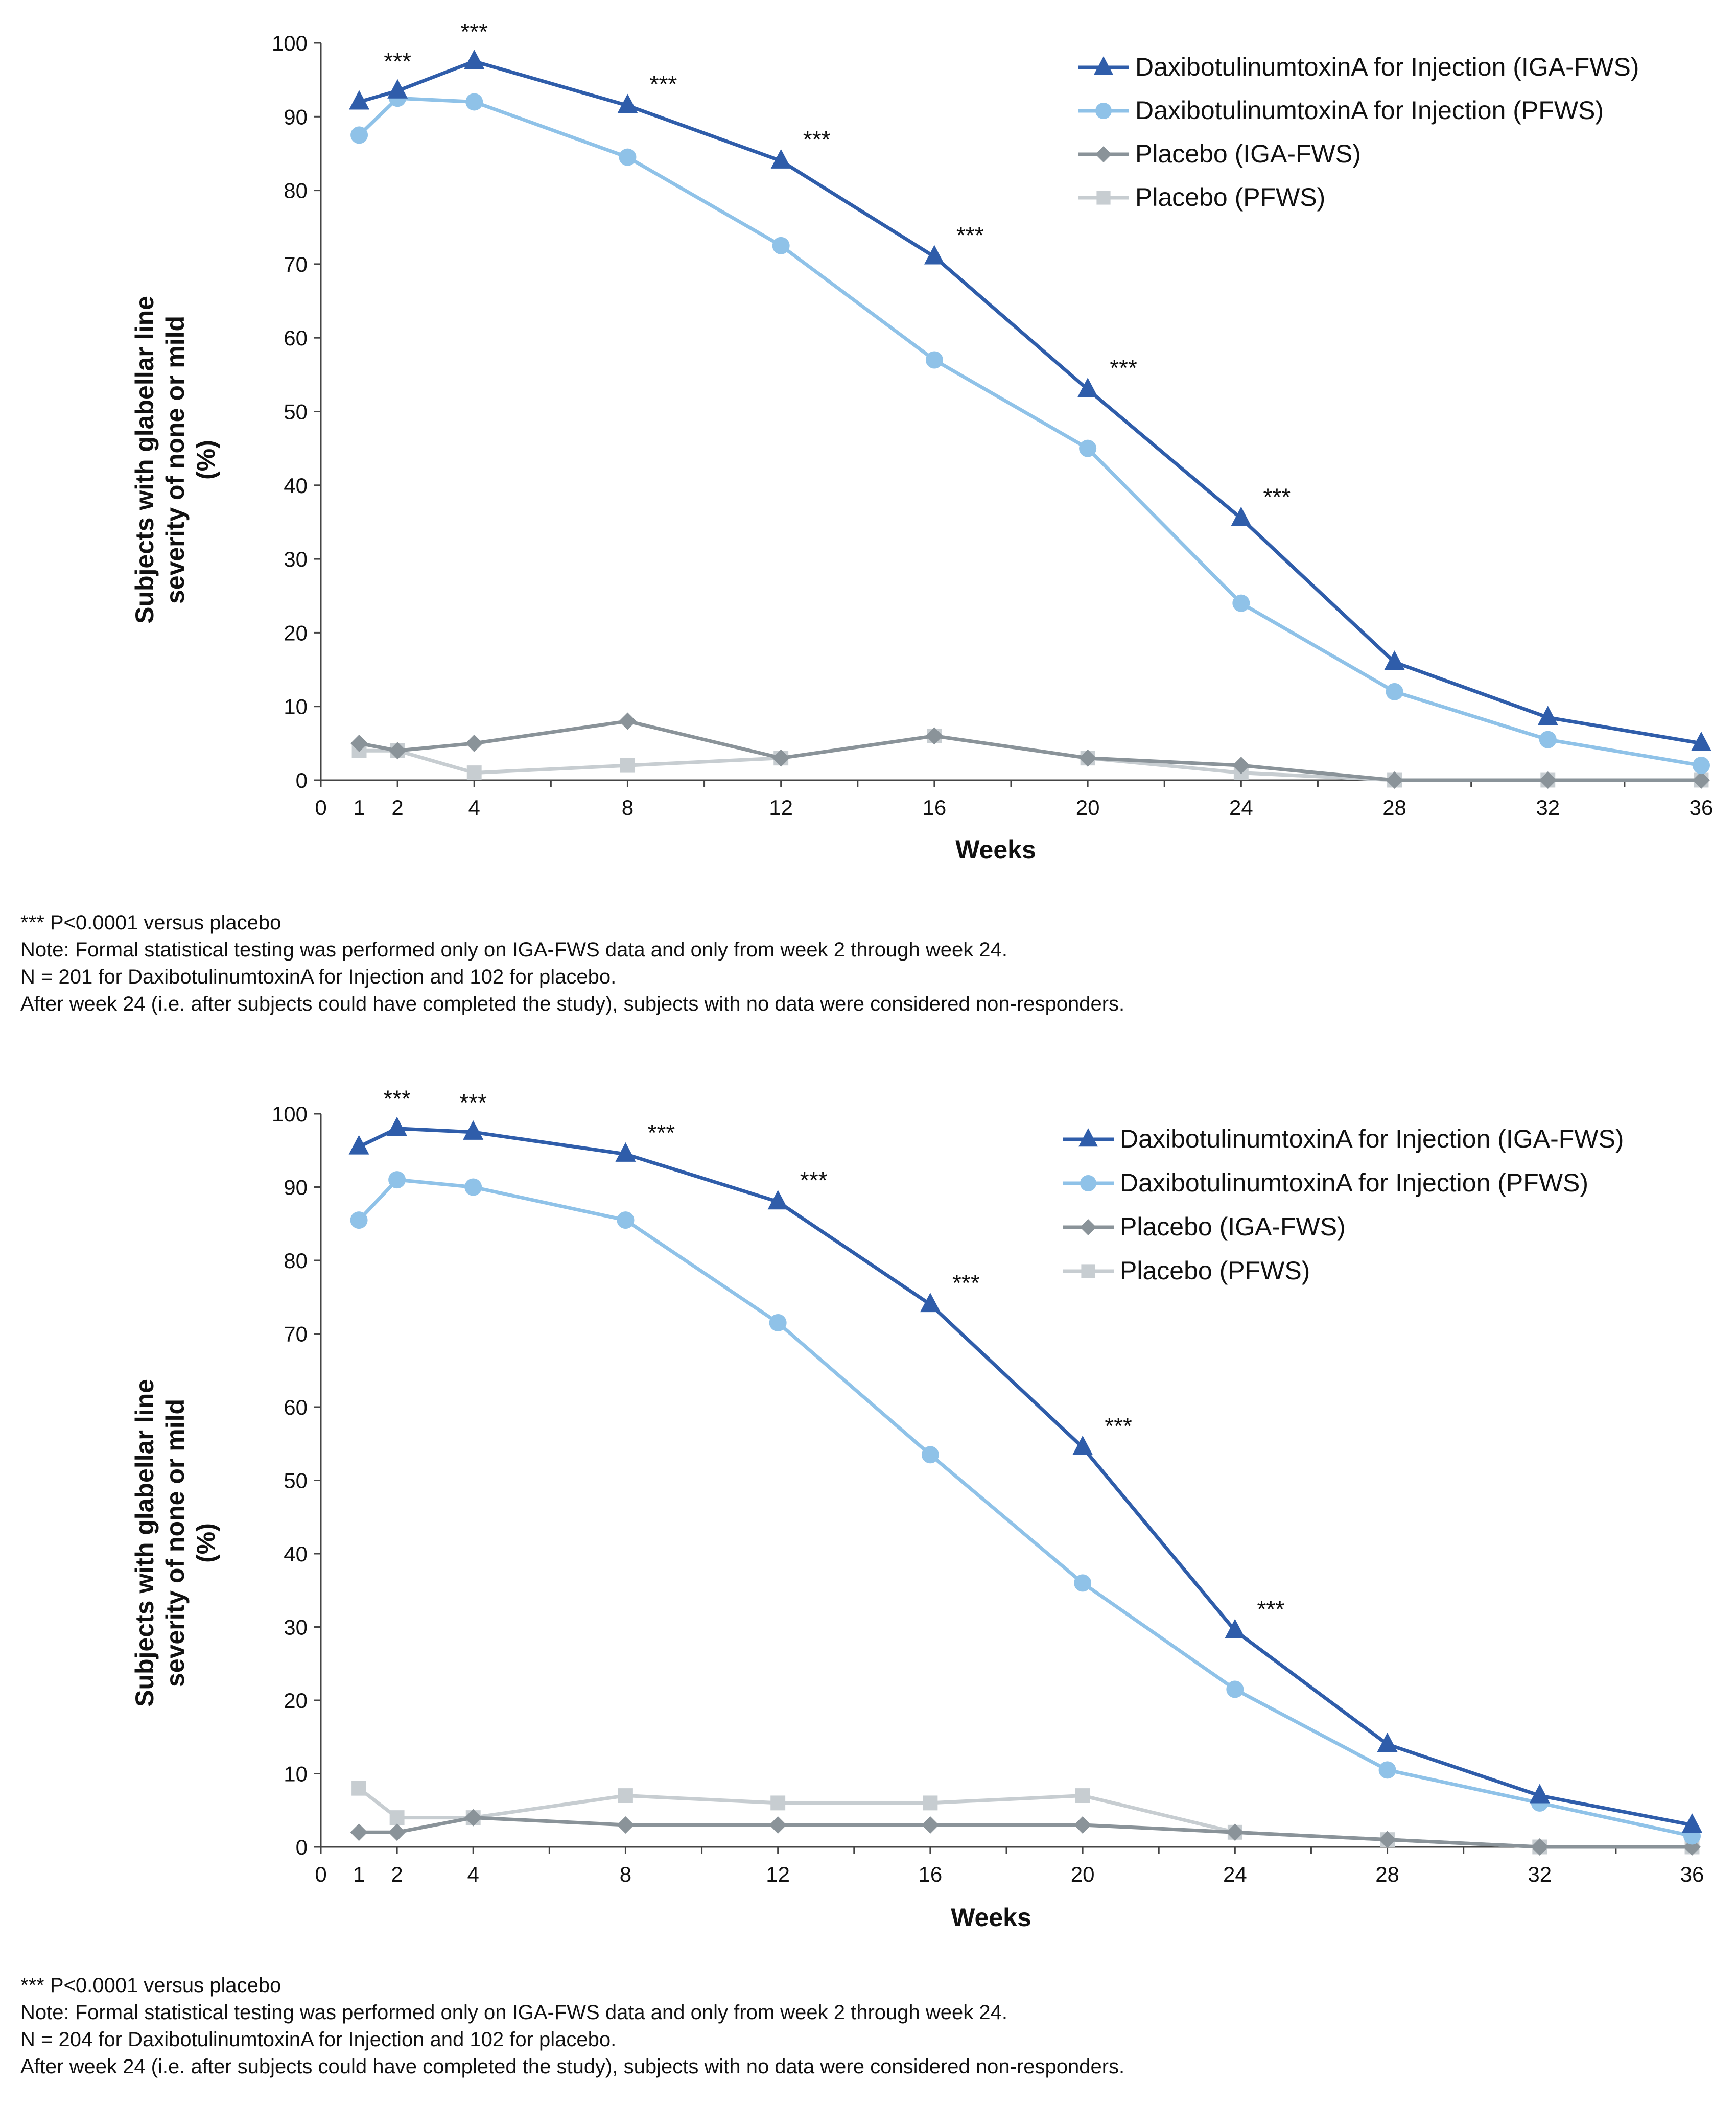 Image resolution: width=1736 pixels, height=2107 pixels. Describe the element at coordinates (931, 1874) in the screenshot. I see `x-tick-label: 16` at that location.